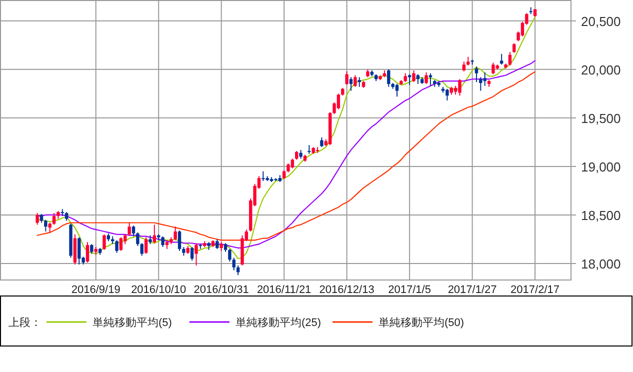 The image size is (633, 372). What do you see at coordinates (601, 118) in the screenshot?
I see `y-tick-label: 19,500` at bounding box center [601, 118].